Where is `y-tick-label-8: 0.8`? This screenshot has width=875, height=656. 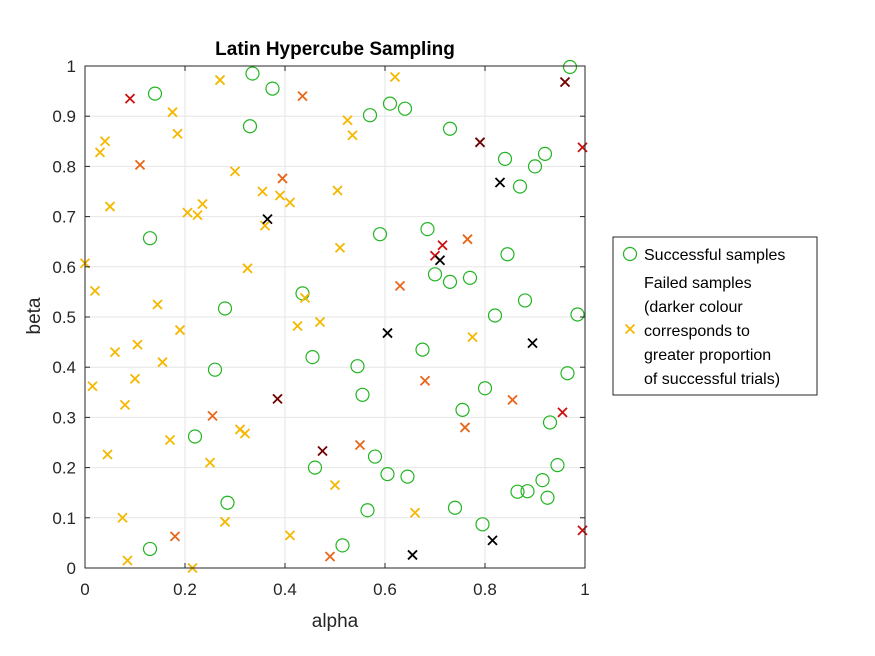
y-tick-label-8: 0.8 is located at coordinates (64, 166).